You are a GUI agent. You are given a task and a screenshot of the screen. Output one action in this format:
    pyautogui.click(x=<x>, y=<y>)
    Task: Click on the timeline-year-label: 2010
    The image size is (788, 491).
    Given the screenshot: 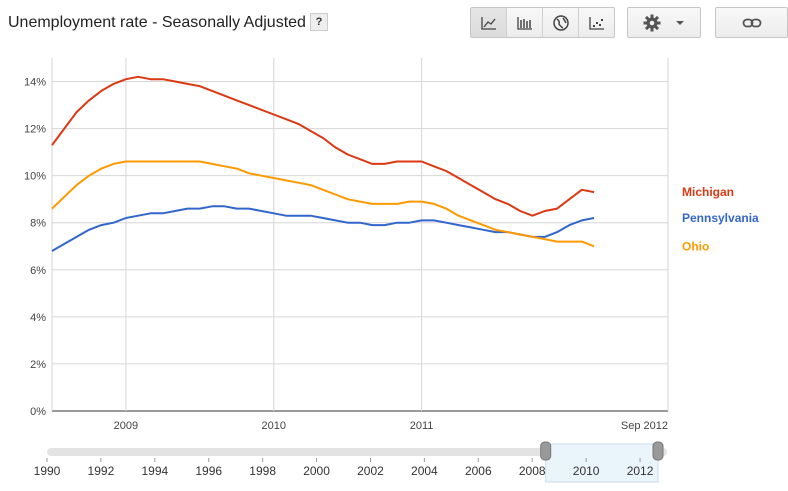 What is the action you would take?
    pyautogui.click(x=586, y=471)
    